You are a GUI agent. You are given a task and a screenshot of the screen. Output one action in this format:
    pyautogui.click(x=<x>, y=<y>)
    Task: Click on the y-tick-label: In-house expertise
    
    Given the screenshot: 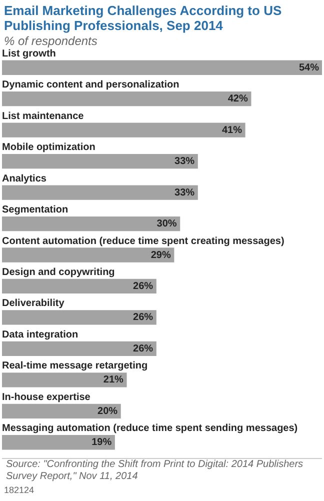 What is the action you would take?
    pyautogui.click(x=46, y=397)
    